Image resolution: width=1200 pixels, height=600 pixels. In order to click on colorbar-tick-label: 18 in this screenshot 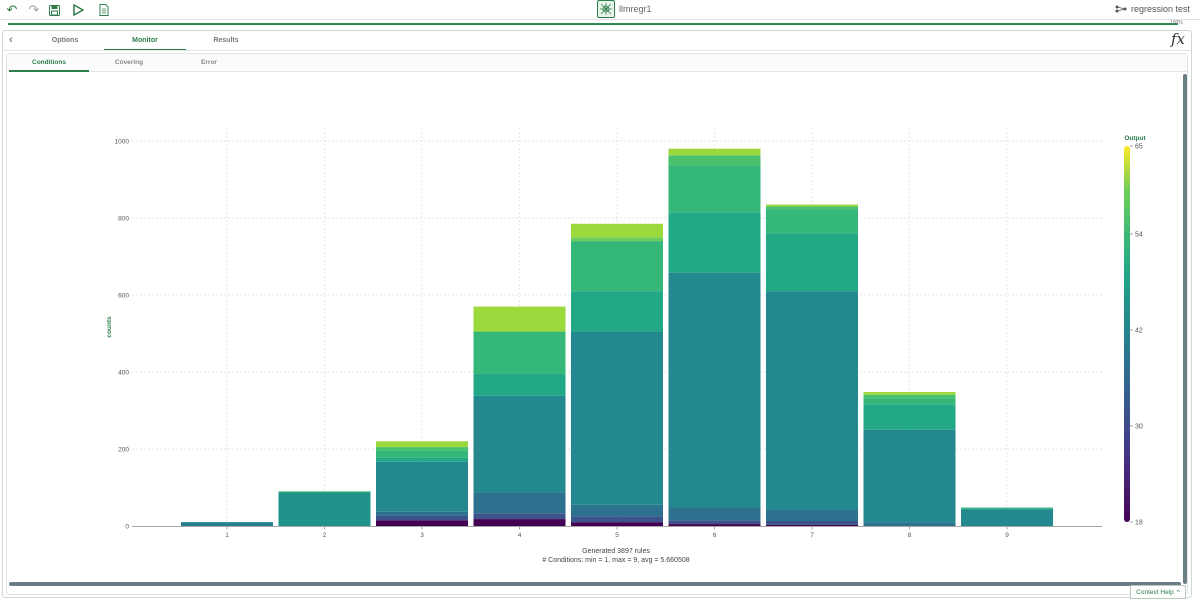, I will do `click(1139, 523)`.